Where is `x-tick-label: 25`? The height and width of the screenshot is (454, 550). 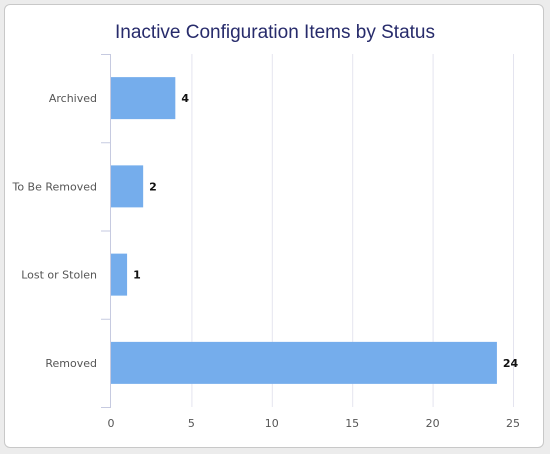 x-tick-label: 25 is located at coordinates (513, 423).